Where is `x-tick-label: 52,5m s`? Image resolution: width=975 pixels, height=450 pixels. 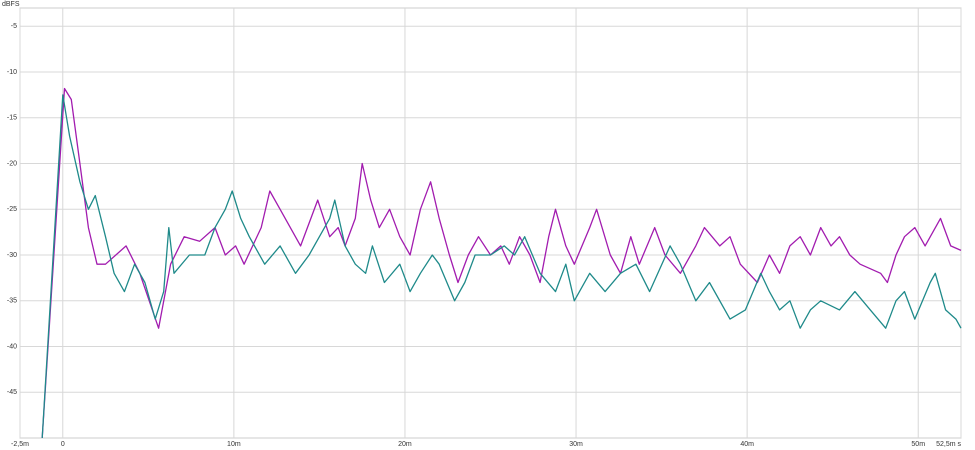 x-tick-label: 52,5m s is located at coordinates (948, 444).